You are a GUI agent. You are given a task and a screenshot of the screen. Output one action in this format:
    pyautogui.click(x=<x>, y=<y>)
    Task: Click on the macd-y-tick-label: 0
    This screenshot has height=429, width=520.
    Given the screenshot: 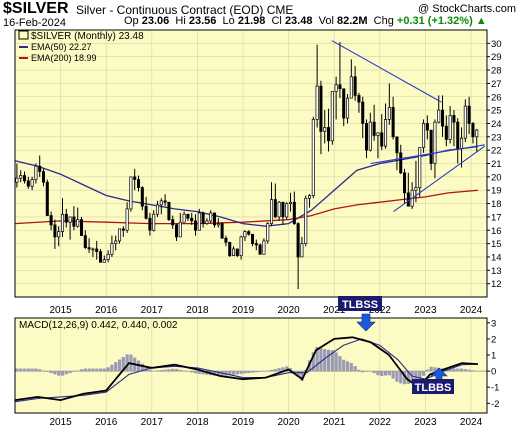 What is the action you would take?
    pyautogui.click(x=493, y=372)
    